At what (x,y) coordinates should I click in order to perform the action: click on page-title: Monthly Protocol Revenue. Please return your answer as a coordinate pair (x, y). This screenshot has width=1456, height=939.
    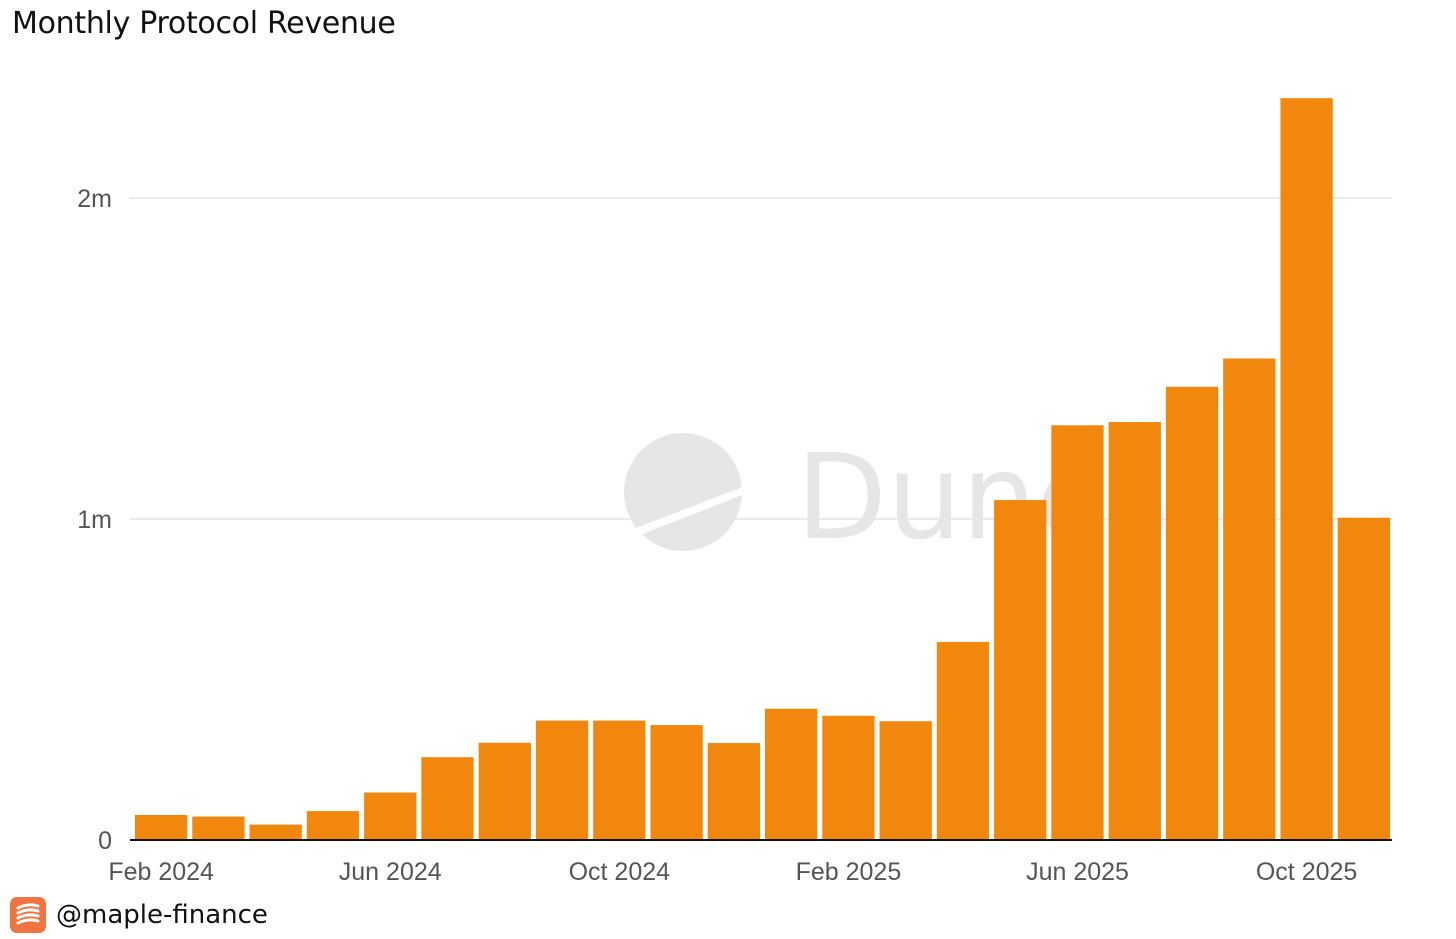
    Looking at the image, I should click on (204, 23).